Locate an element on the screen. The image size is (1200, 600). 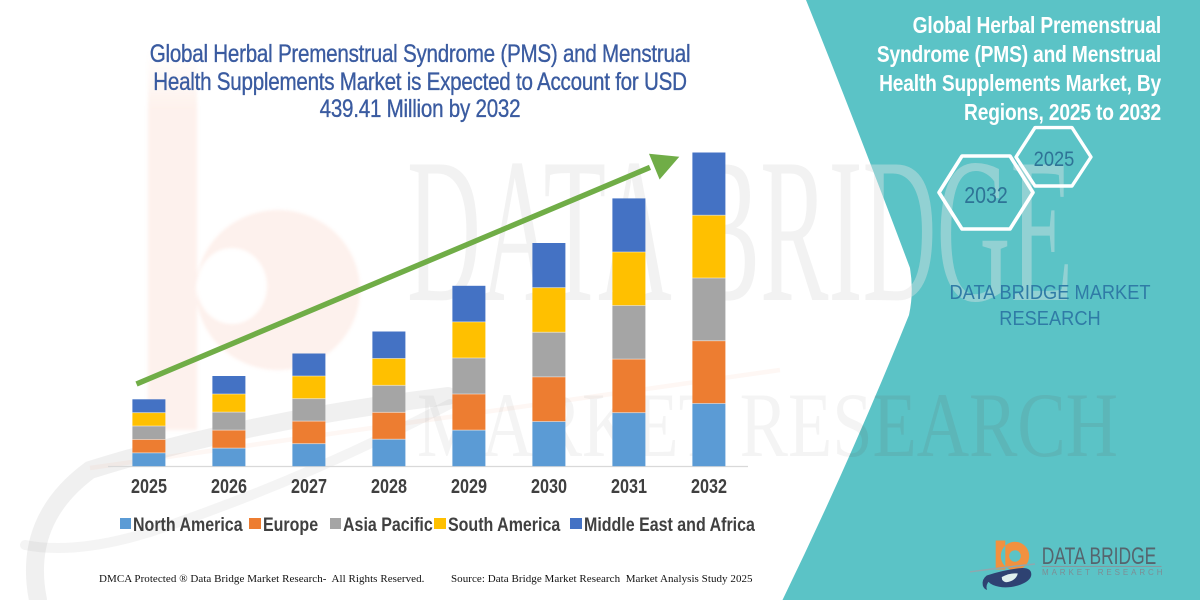
svg-text: DATA BRIDGE is located at coordinates (1099, 556).